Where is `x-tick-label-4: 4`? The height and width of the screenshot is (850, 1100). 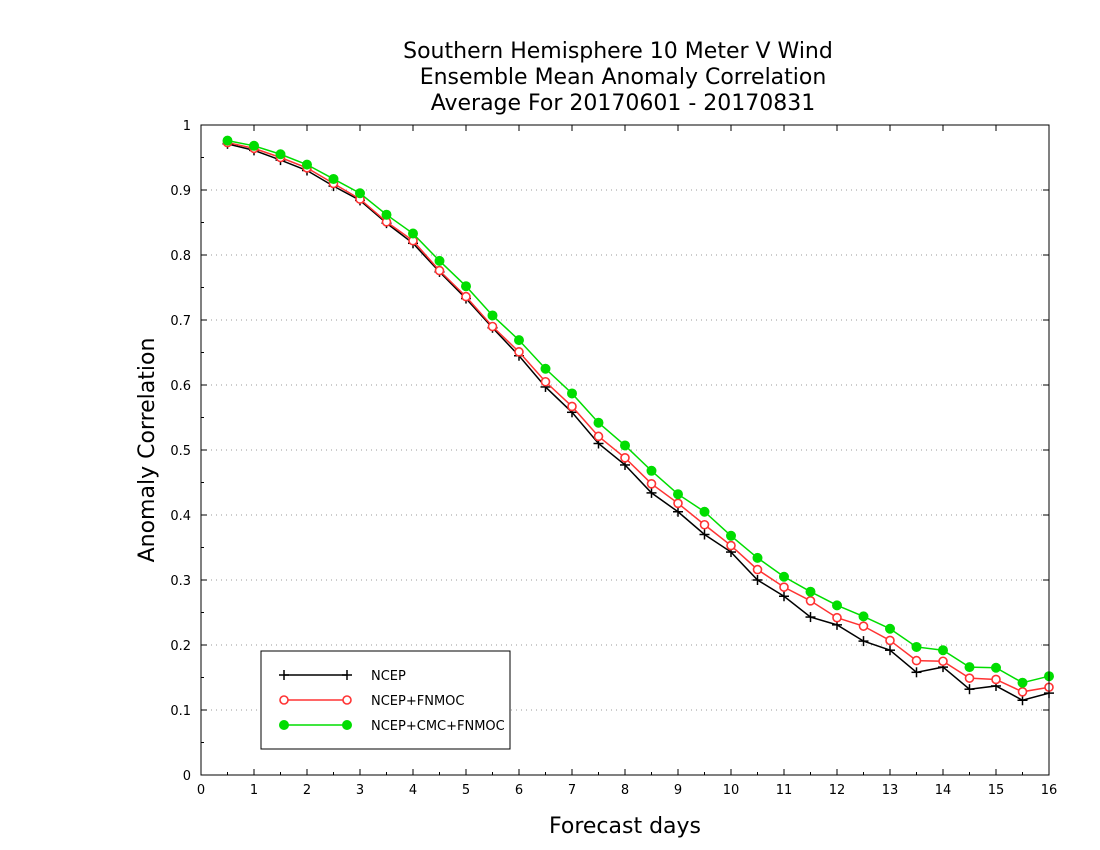
x-tick-label-4: 4 is located at coordinates (413, 790).